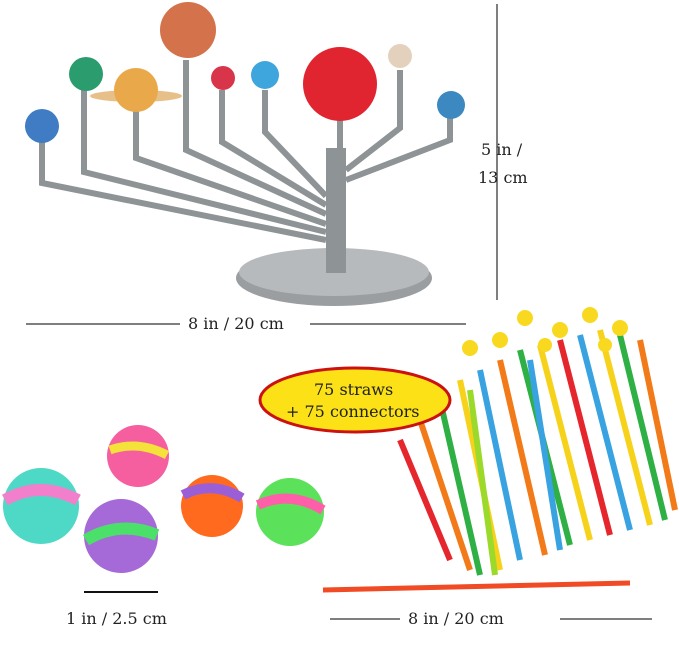 The image size is (679, 646). I want to click on model-stand, so click(336, 210).